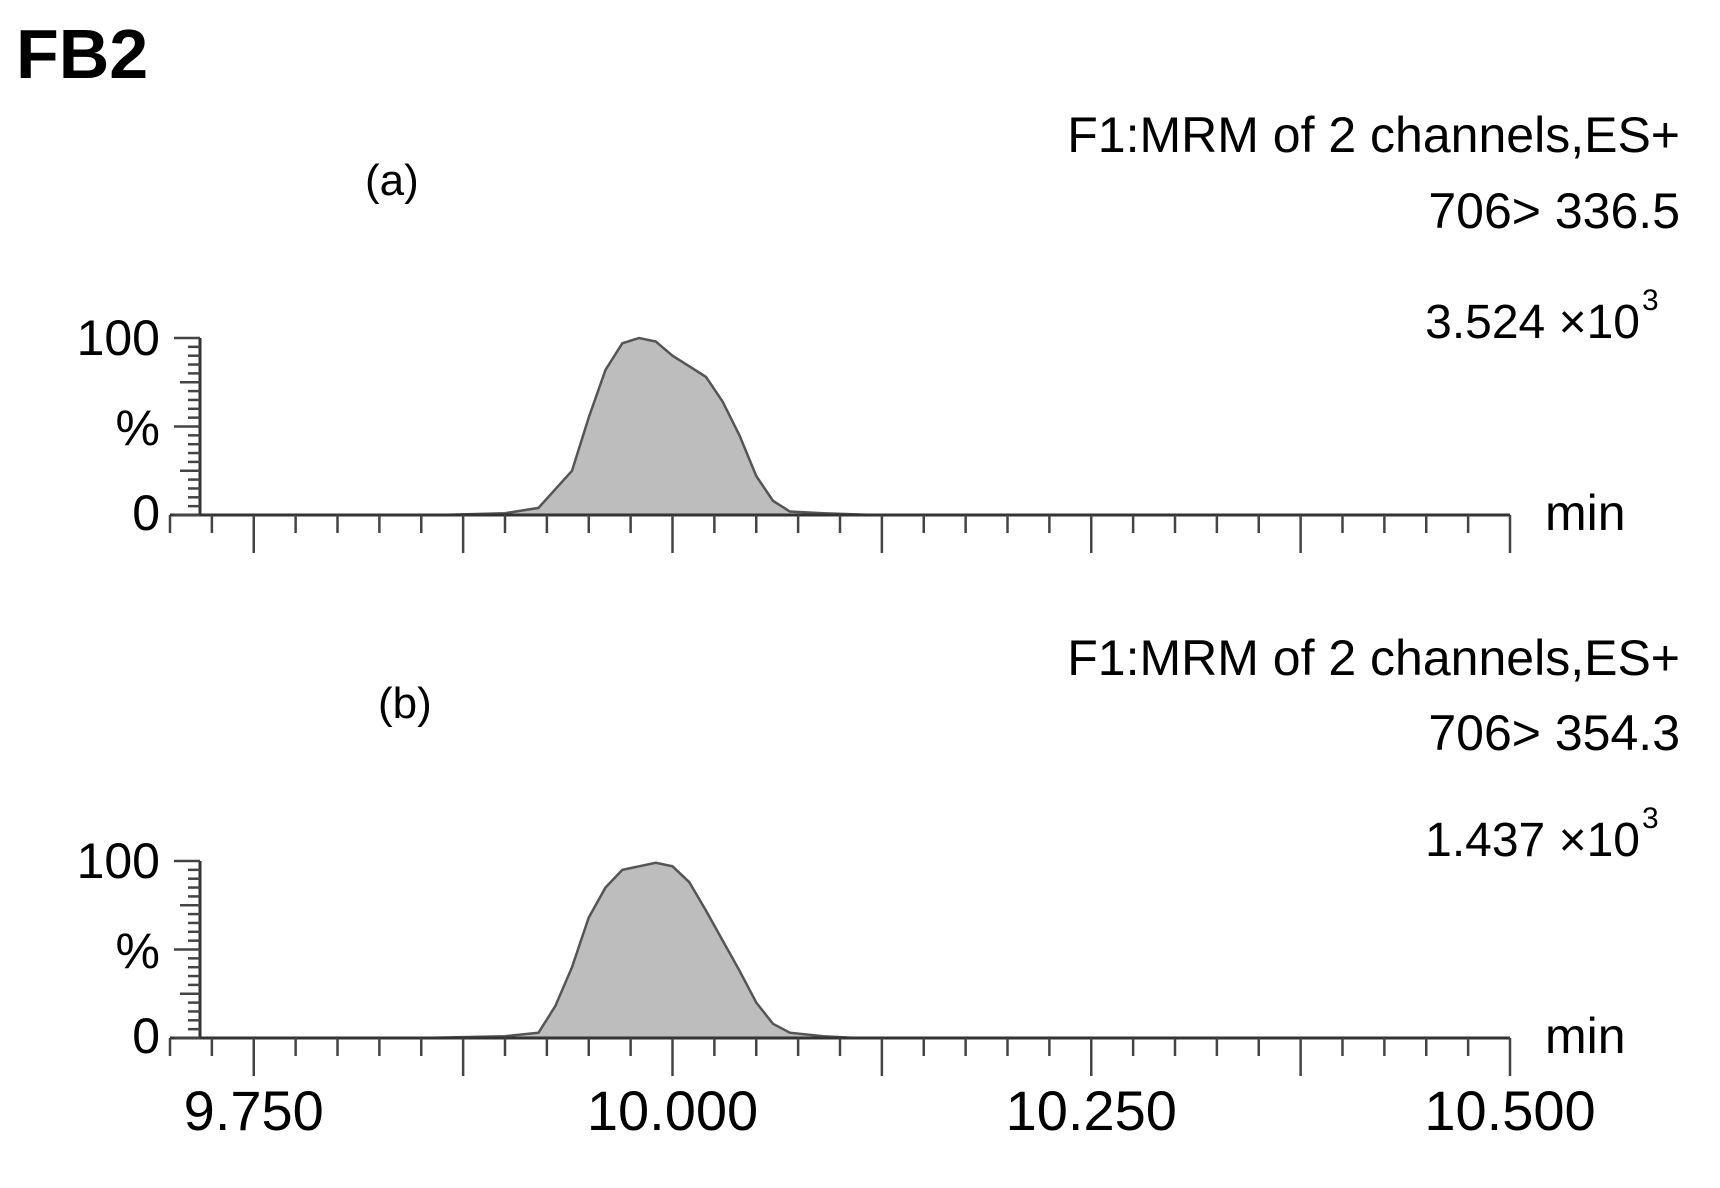 The width and height of the screenshot is (1720, 1188). I want to click on intensity-mantissa: 3.524 ×10, so click(1532, 322).